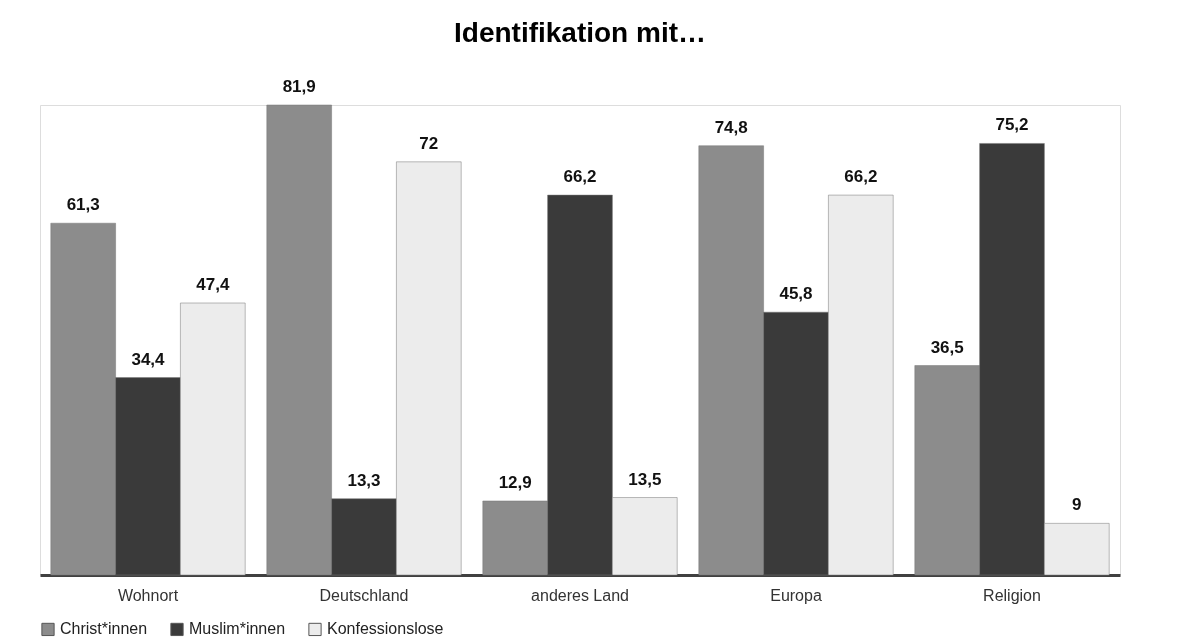 The image size is (1194, 644). Describe the element at coordinates (237, 629) in the screenshot. I see `legend-label: Muslim*innen` at that location.